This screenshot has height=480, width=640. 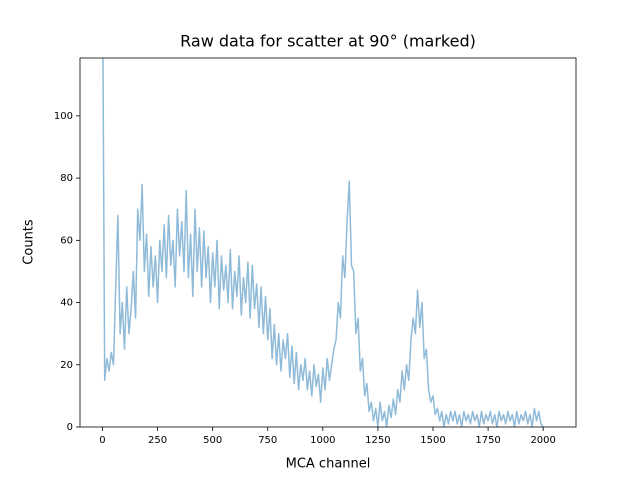 What do you see at coordinates (66, 178) in the screenshot?
I see `y-tick-label: 80` at bounding box center [66, 178].